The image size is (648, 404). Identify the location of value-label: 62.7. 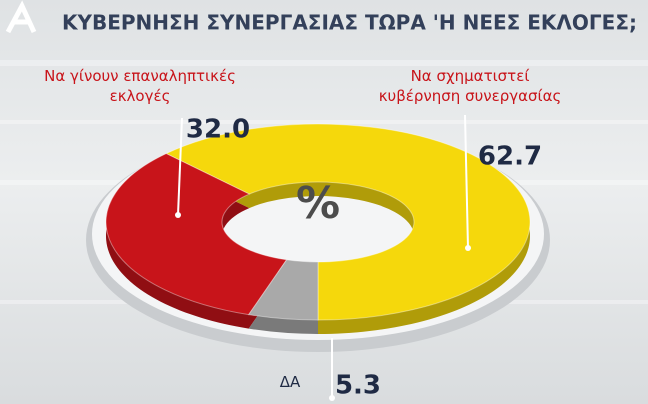
(510, 157).